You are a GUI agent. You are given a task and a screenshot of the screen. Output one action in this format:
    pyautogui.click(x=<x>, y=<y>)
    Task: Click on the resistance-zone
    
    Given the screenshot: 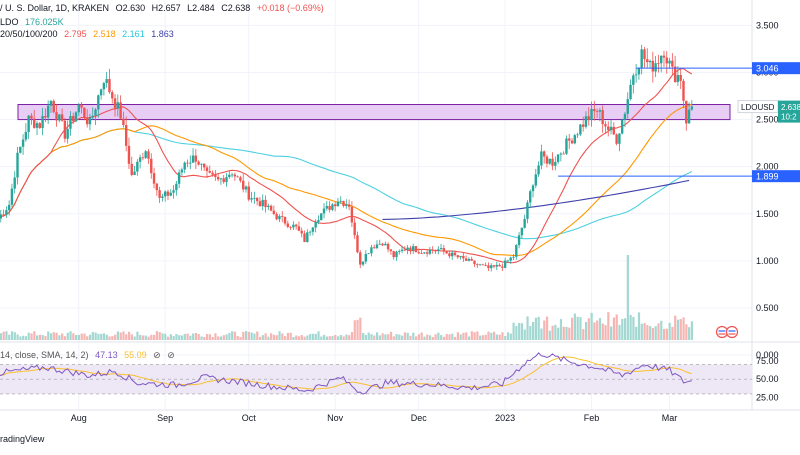 What is the action you would take?
    pyautogui.click(x=374, y=112)
    